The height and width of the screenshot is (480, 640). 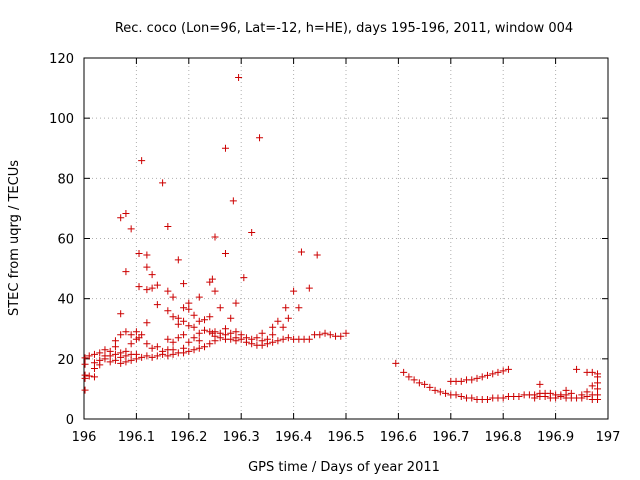 I want to click on x-tick-label: 196.6, so click(x=398, y=437).